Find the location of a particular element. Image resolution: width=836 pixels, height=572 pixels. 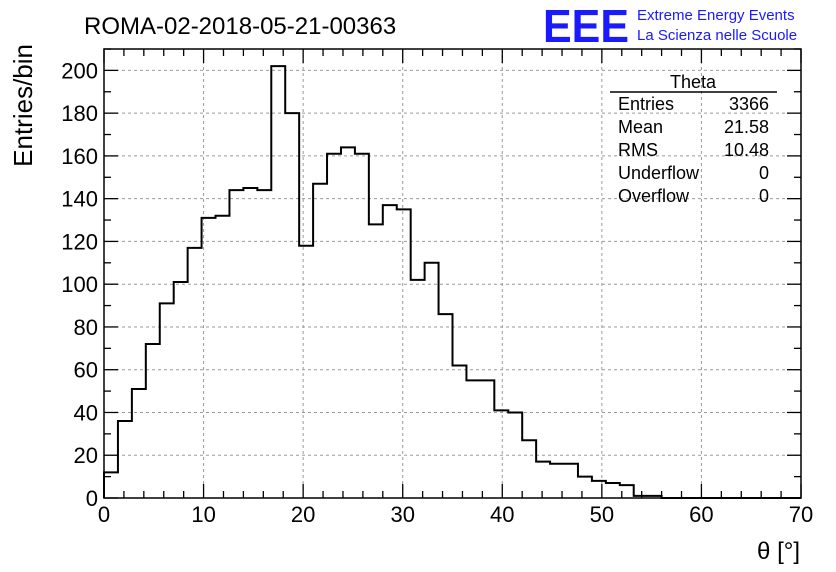

stats-row-value: 10.48 is located at coordinates (746, 150).